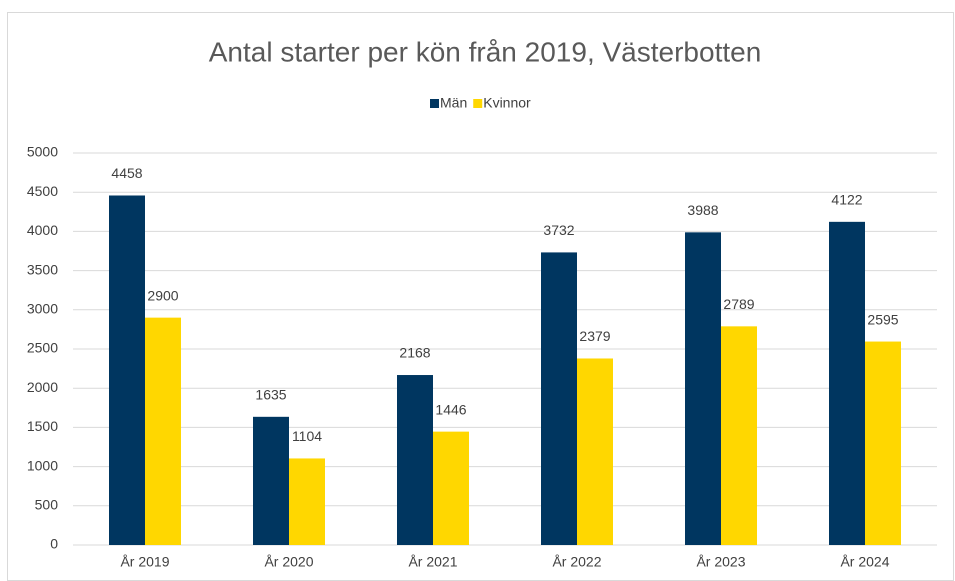  What do you see at coordinates (450, 409) in the screenshot?
I see `value-label: 1446` at bounding box center [450, 409].